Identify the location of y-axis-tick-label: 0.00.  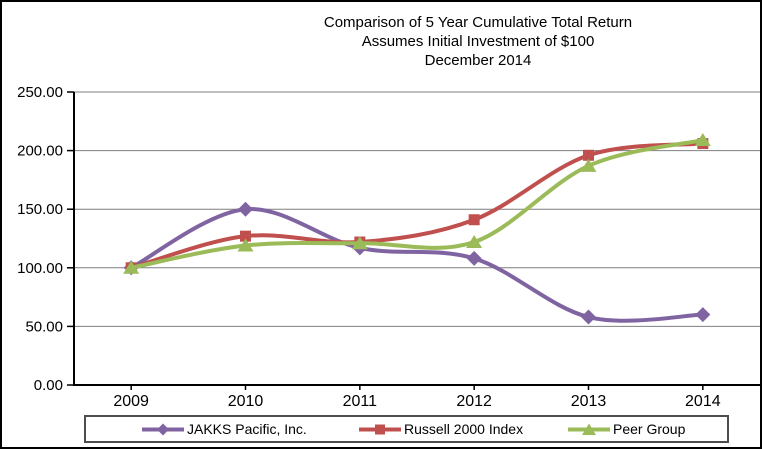
(48, 385).